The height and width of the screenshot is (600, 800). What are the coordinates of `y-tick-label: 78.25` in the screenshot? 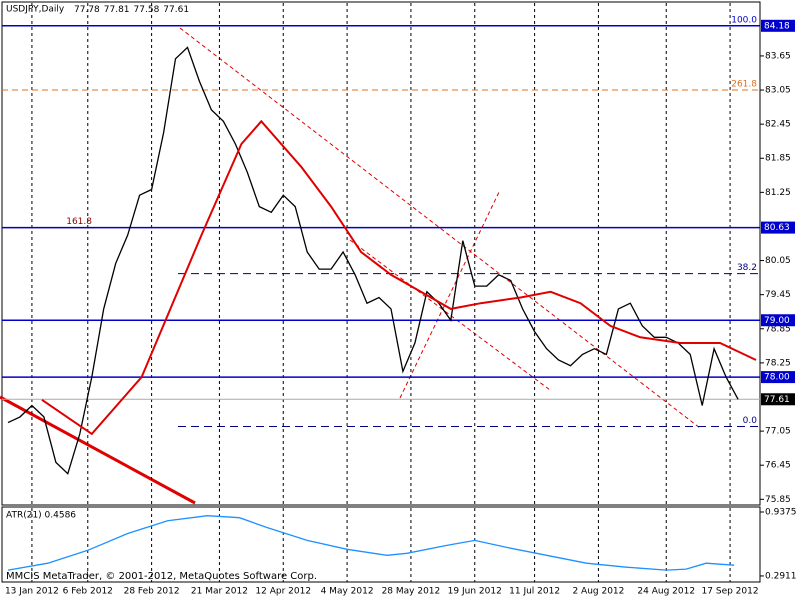 It's located at (778, 363).